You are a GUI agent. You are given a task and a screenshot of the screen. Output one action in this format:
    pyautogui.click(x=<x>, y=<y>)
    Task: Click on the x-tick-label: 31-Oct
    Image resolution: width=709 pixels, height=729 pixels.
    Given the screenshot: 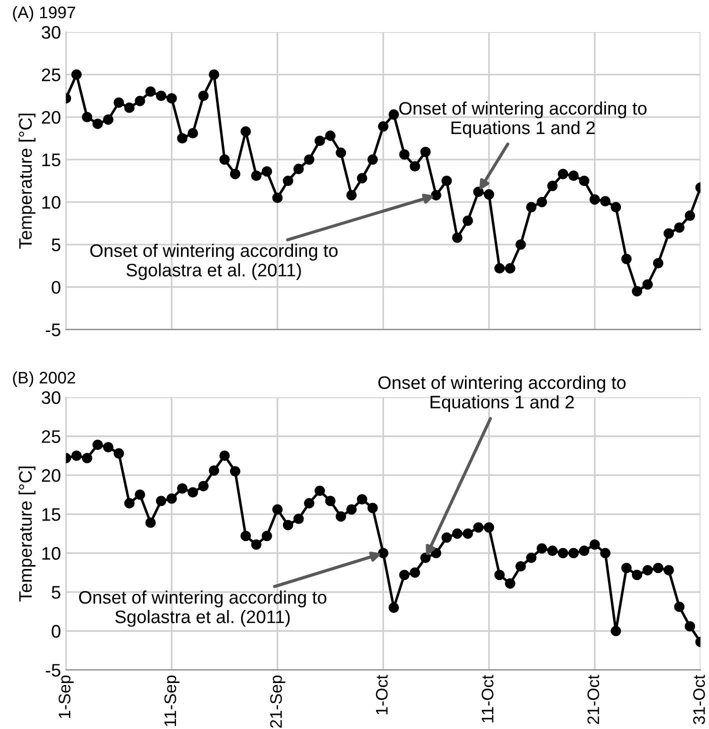 What is the action you would take?
    pyautogui.click(x=699, y=699)
    